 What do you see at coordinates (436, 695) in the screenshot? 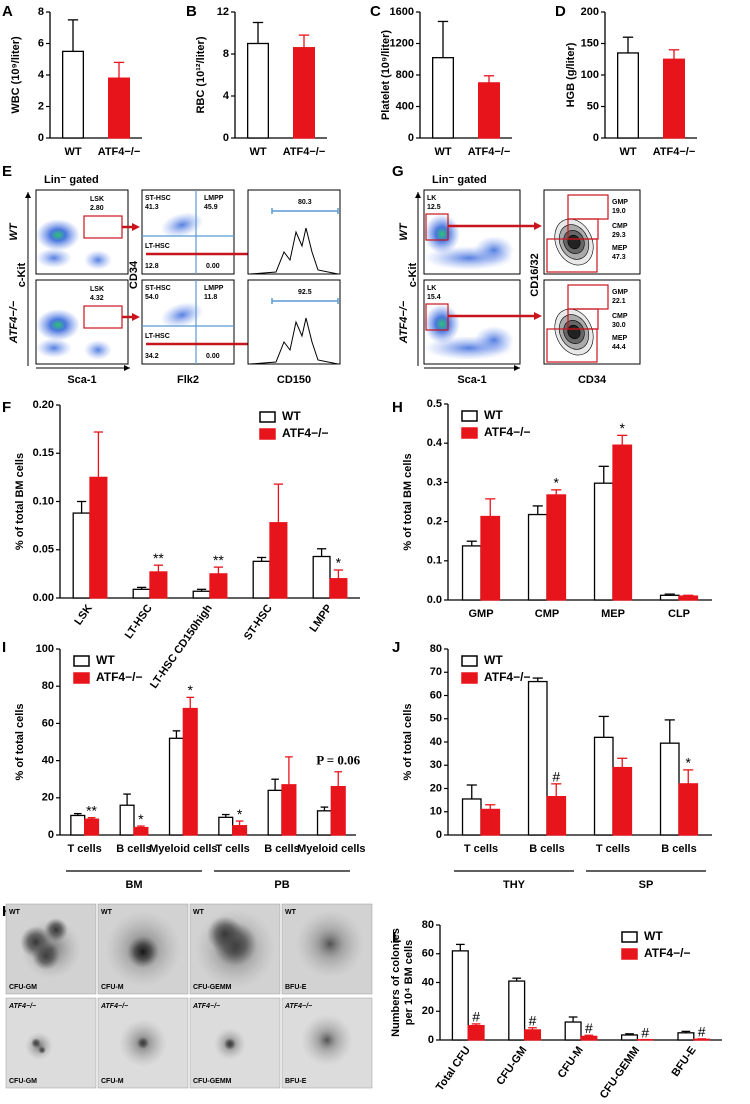
I see `y-tick-label: 60` at bounding box center [436, 695].